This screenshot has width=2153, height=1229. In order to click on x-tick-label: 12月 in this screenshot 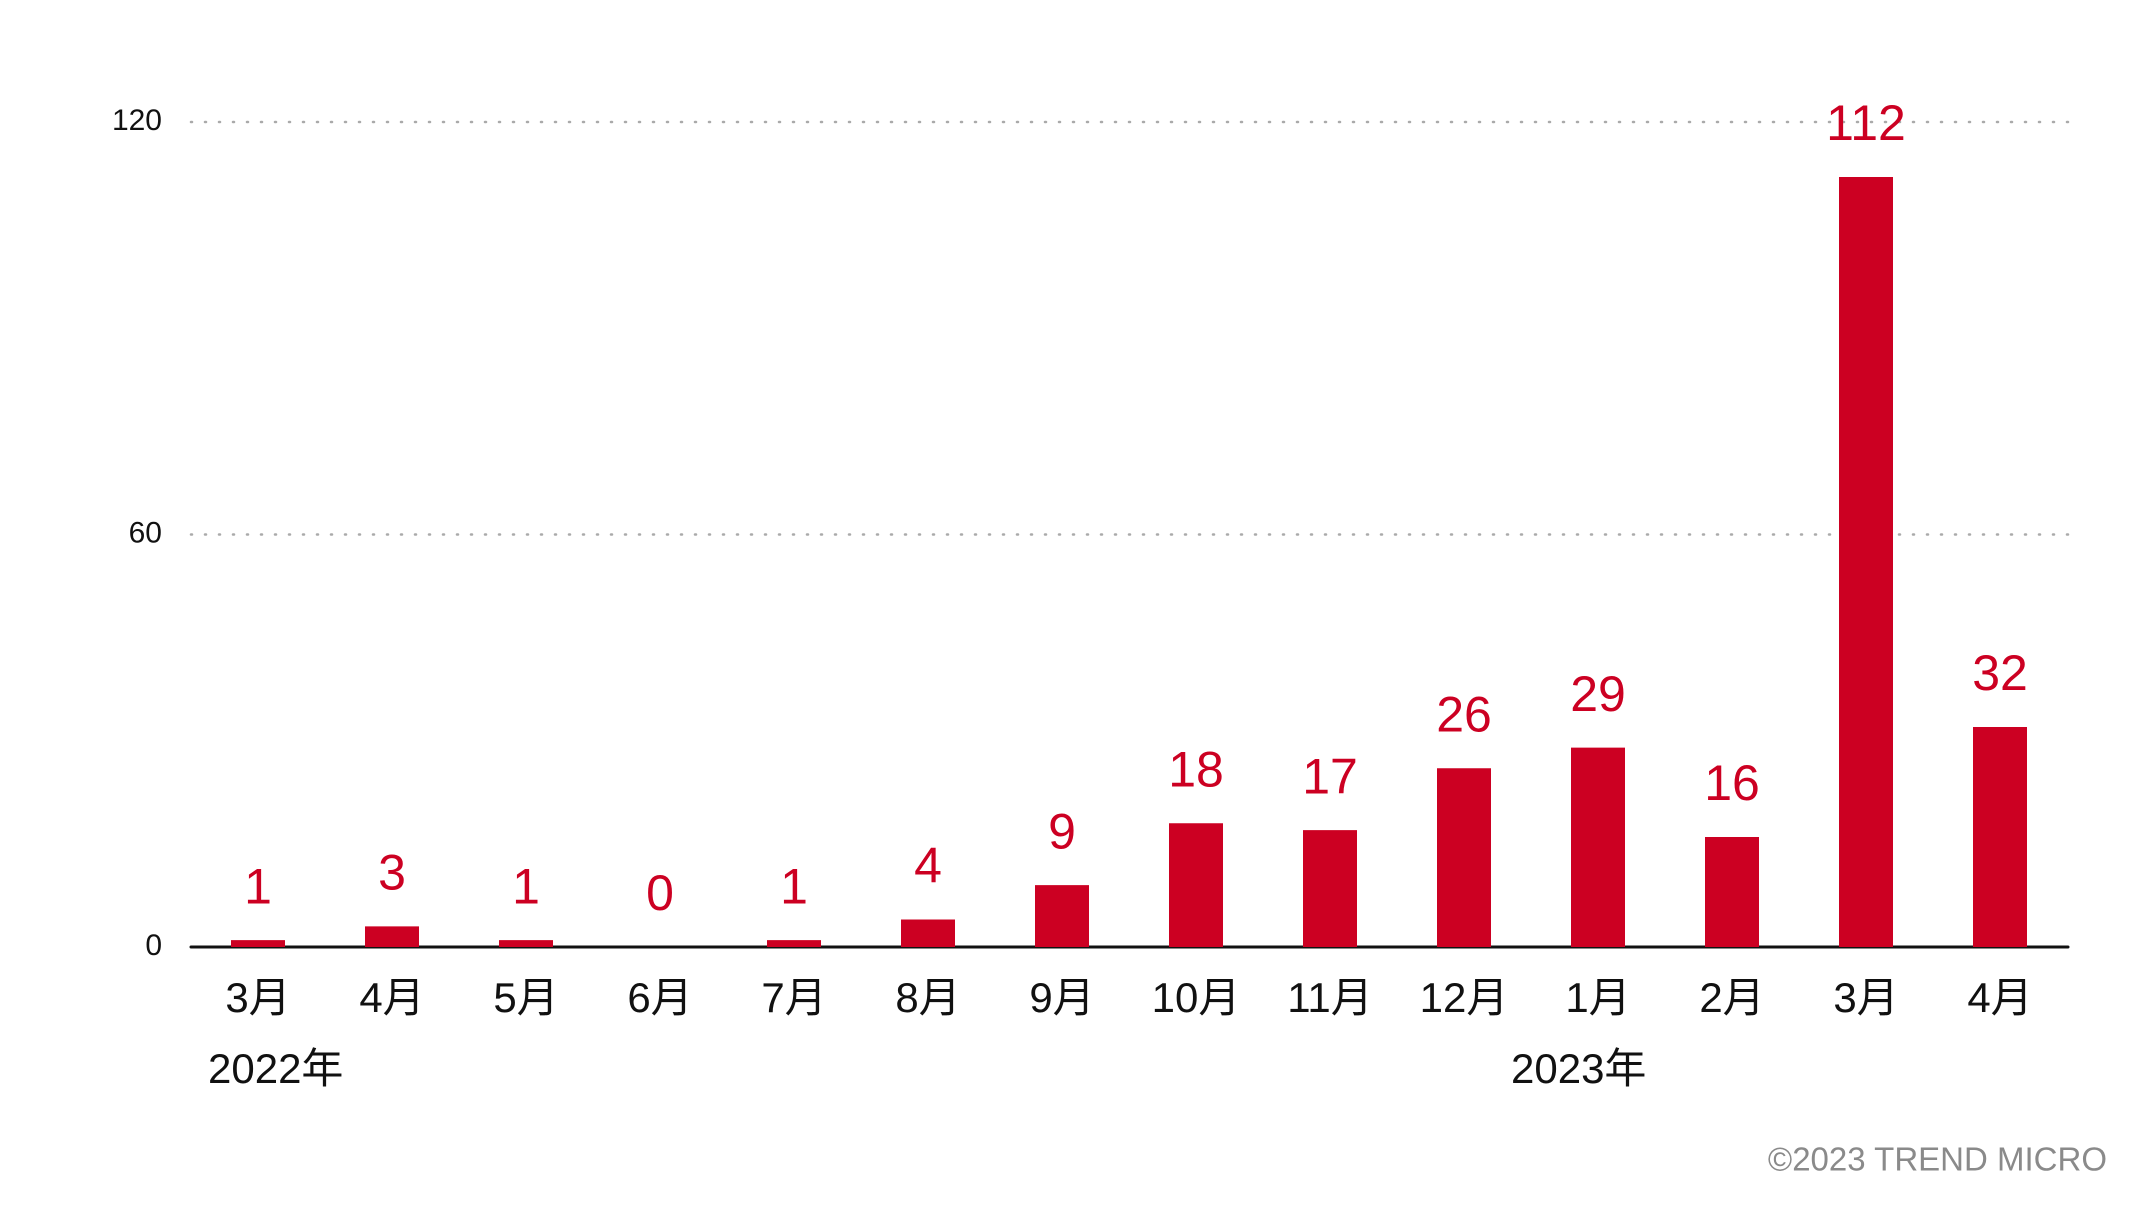, I will do `click(1464, 997)`.